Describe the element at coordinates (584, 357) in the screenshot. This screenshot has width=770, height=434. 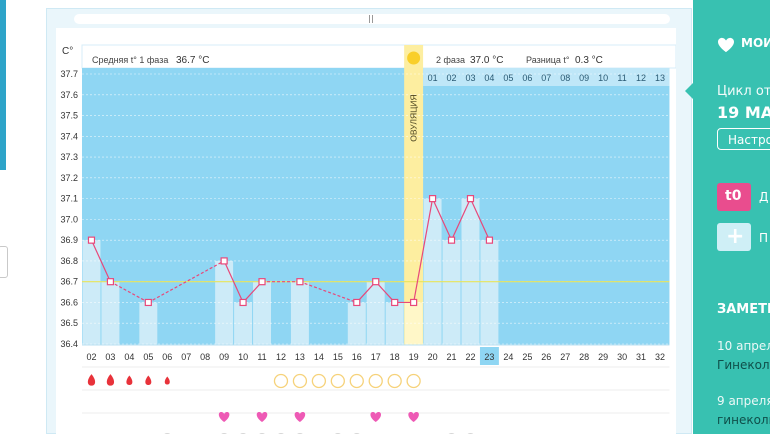
I see `x-tick-label: 28` at that location.